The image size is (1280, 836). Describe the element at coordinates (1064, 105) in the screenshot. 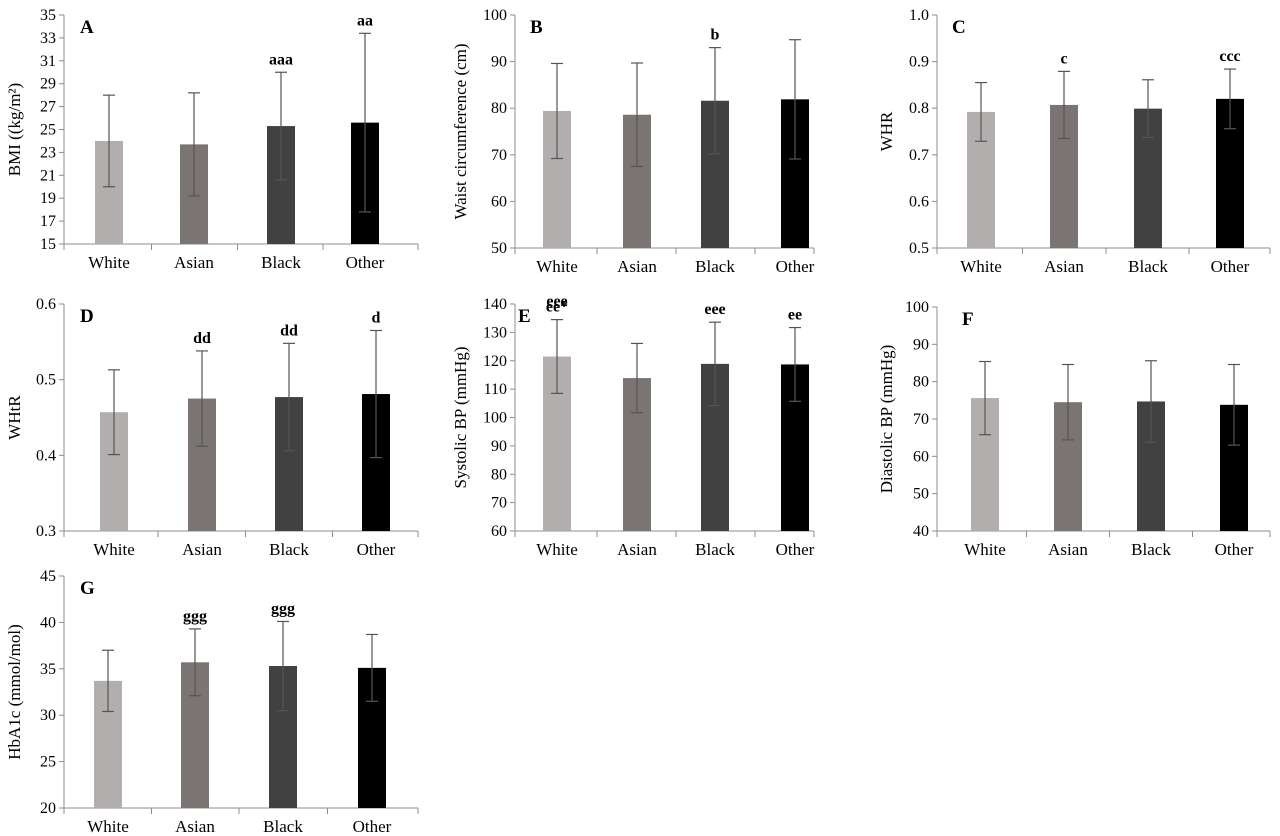

I see `panel-c-error-bar-asian` at that location.